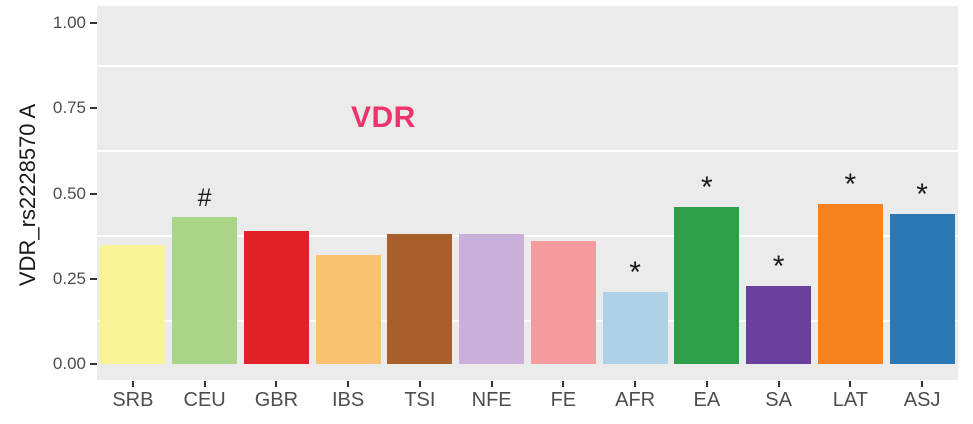 Image resolution: width=973 pixels, height=424 pixels. I want to click on asterisk-annotation-ea: *, so click(707, 188).